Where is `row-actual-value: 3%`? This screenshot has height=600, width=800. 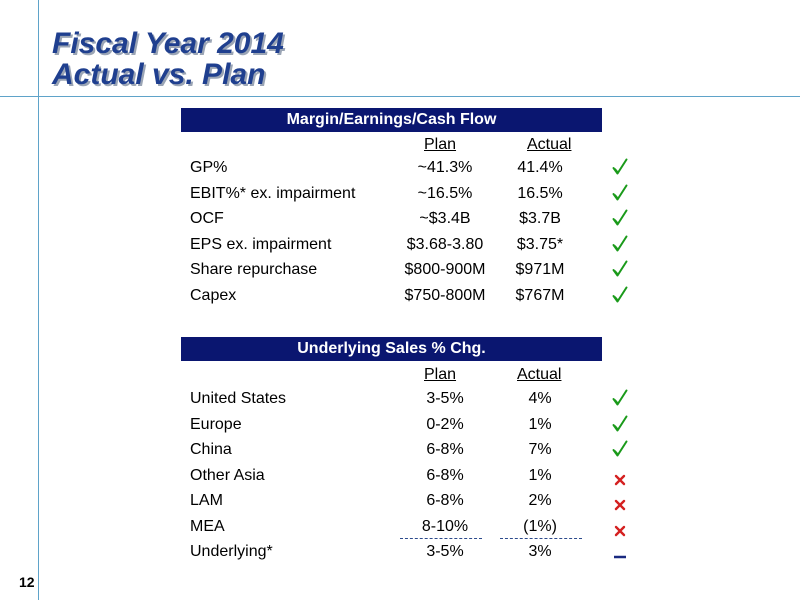
row-actual-value: 3% is located at coordinates (540, 551).